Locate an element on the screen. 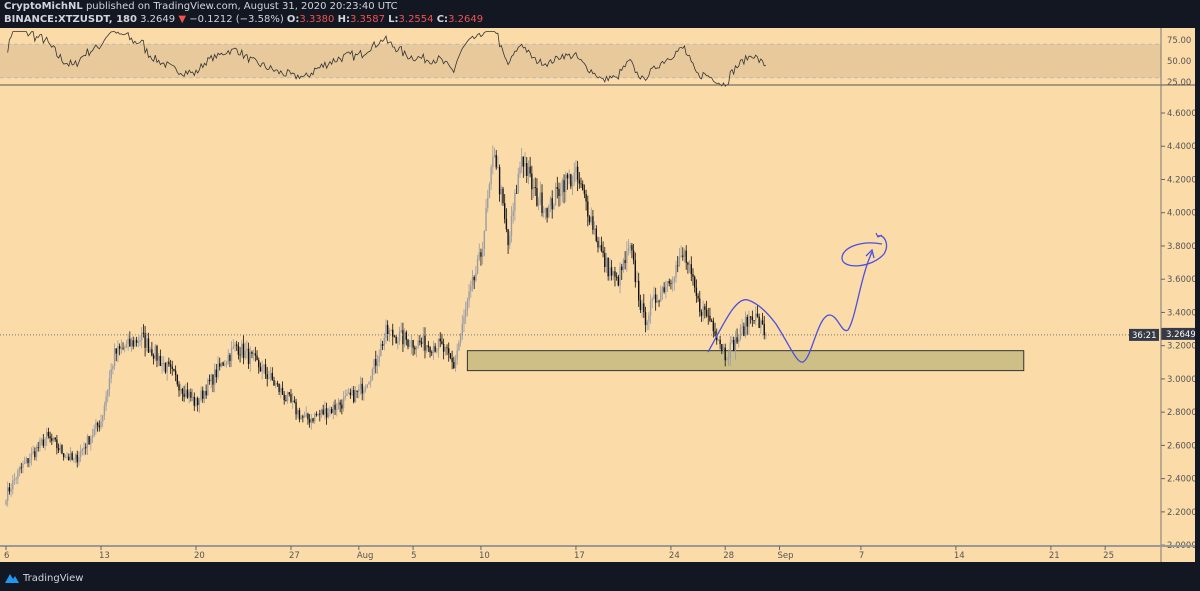 The width and height of the screenshot is (1200, 591). loop-arrow is located at coordinates (864, 251).